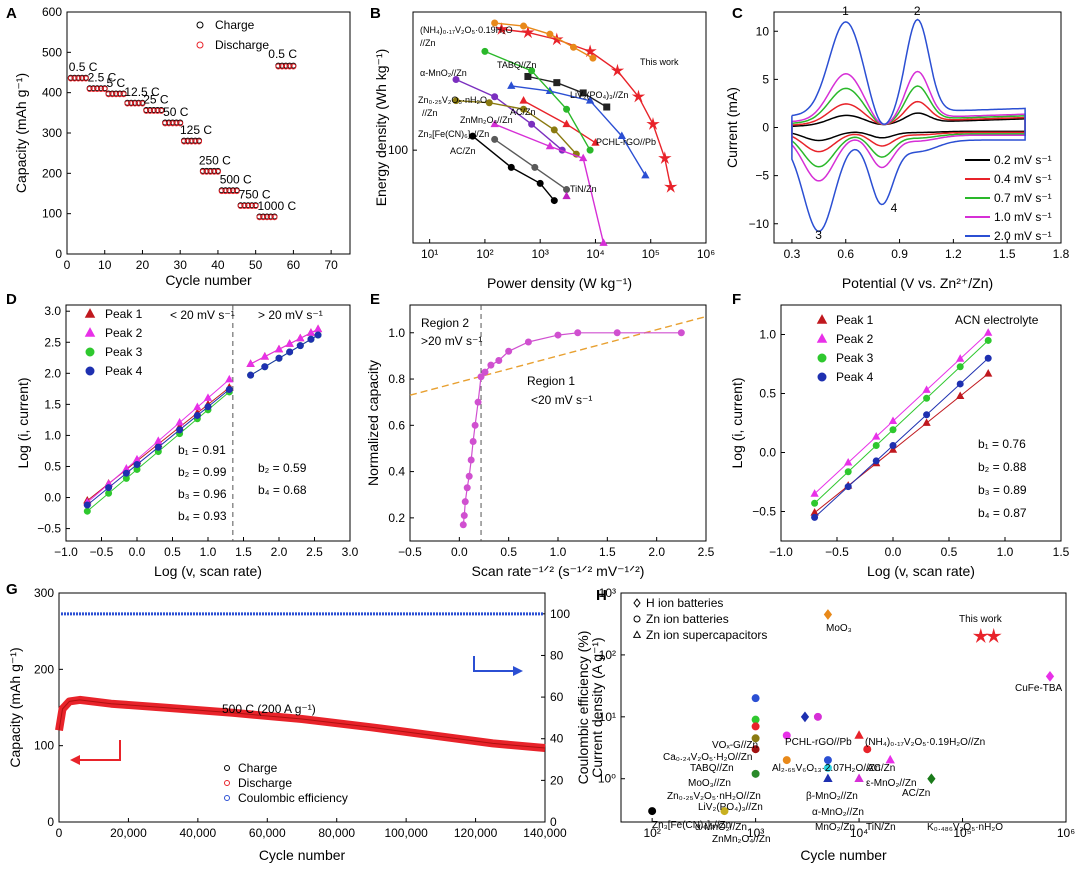 The width and height of the screenshot is (1080, 871). What do you see at coordinates (227, 783) in the screenshot?
I see `legend-marker` at bounding box center [227, 783].